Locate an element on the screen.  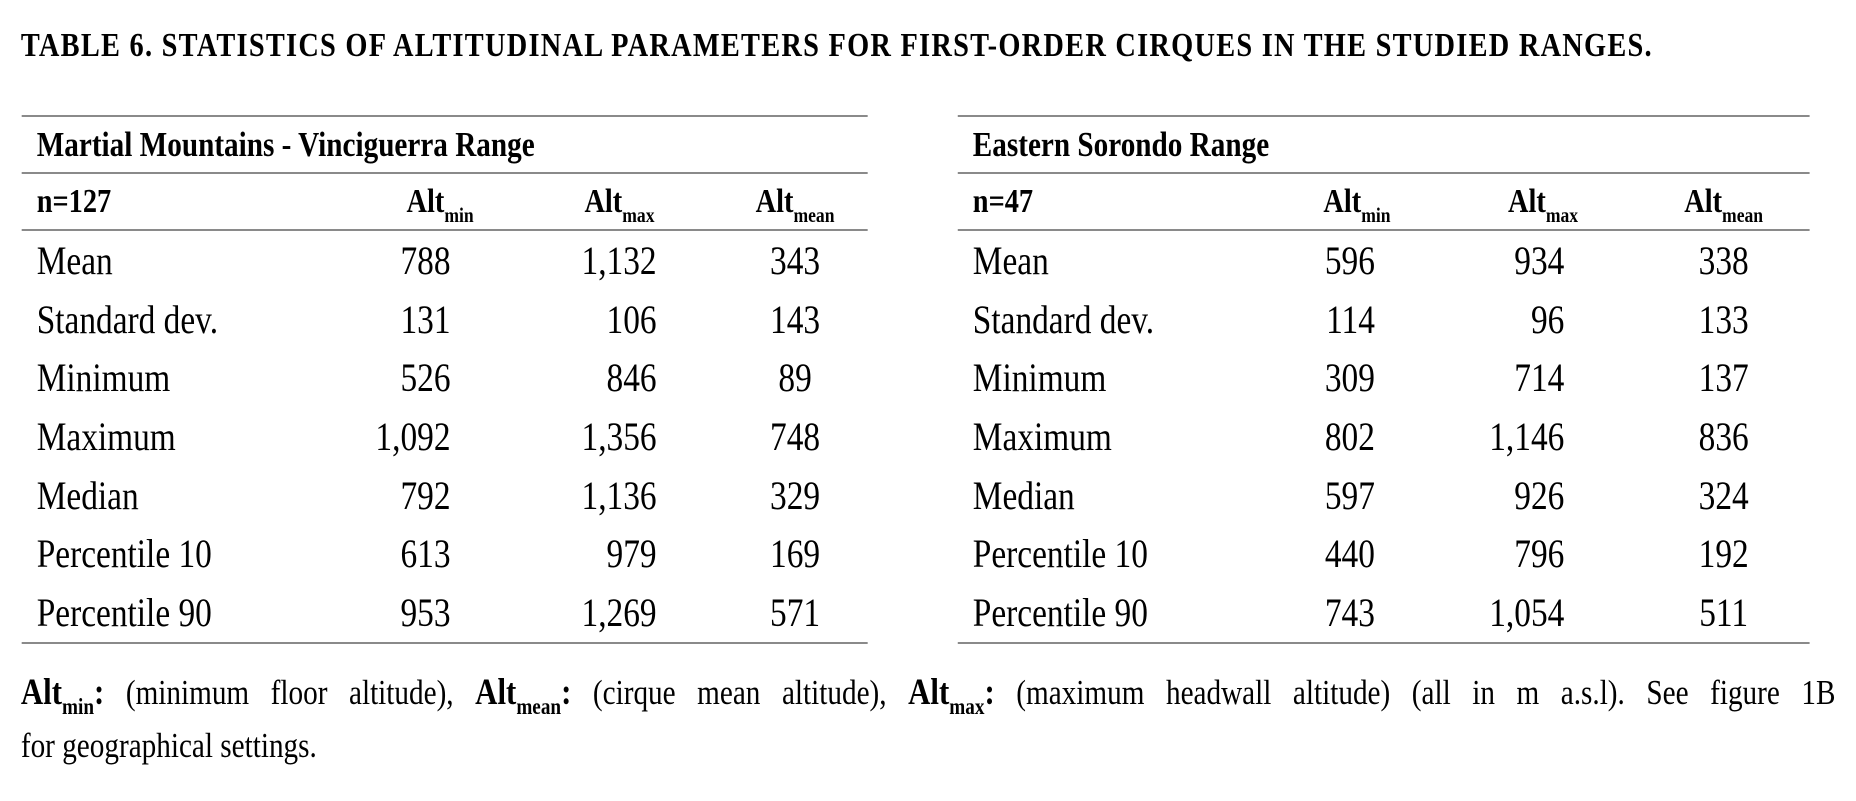
cell-alt-min: 597 is located at coordinates (1349, 495).